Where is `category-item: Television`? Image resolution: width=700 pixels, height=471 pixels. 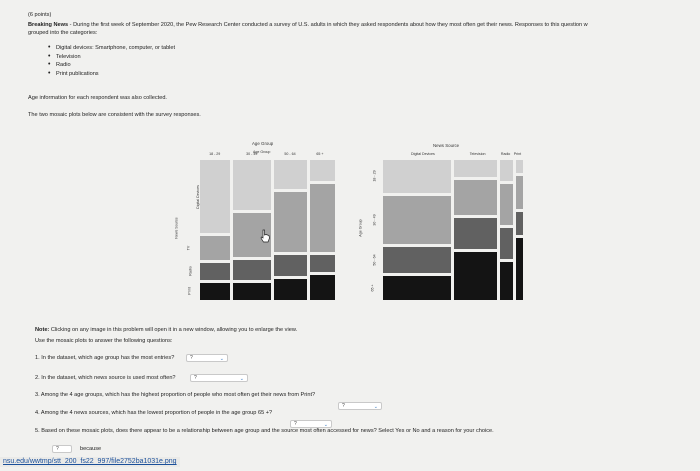 category-item: Television is located at coordinates (111, 57).